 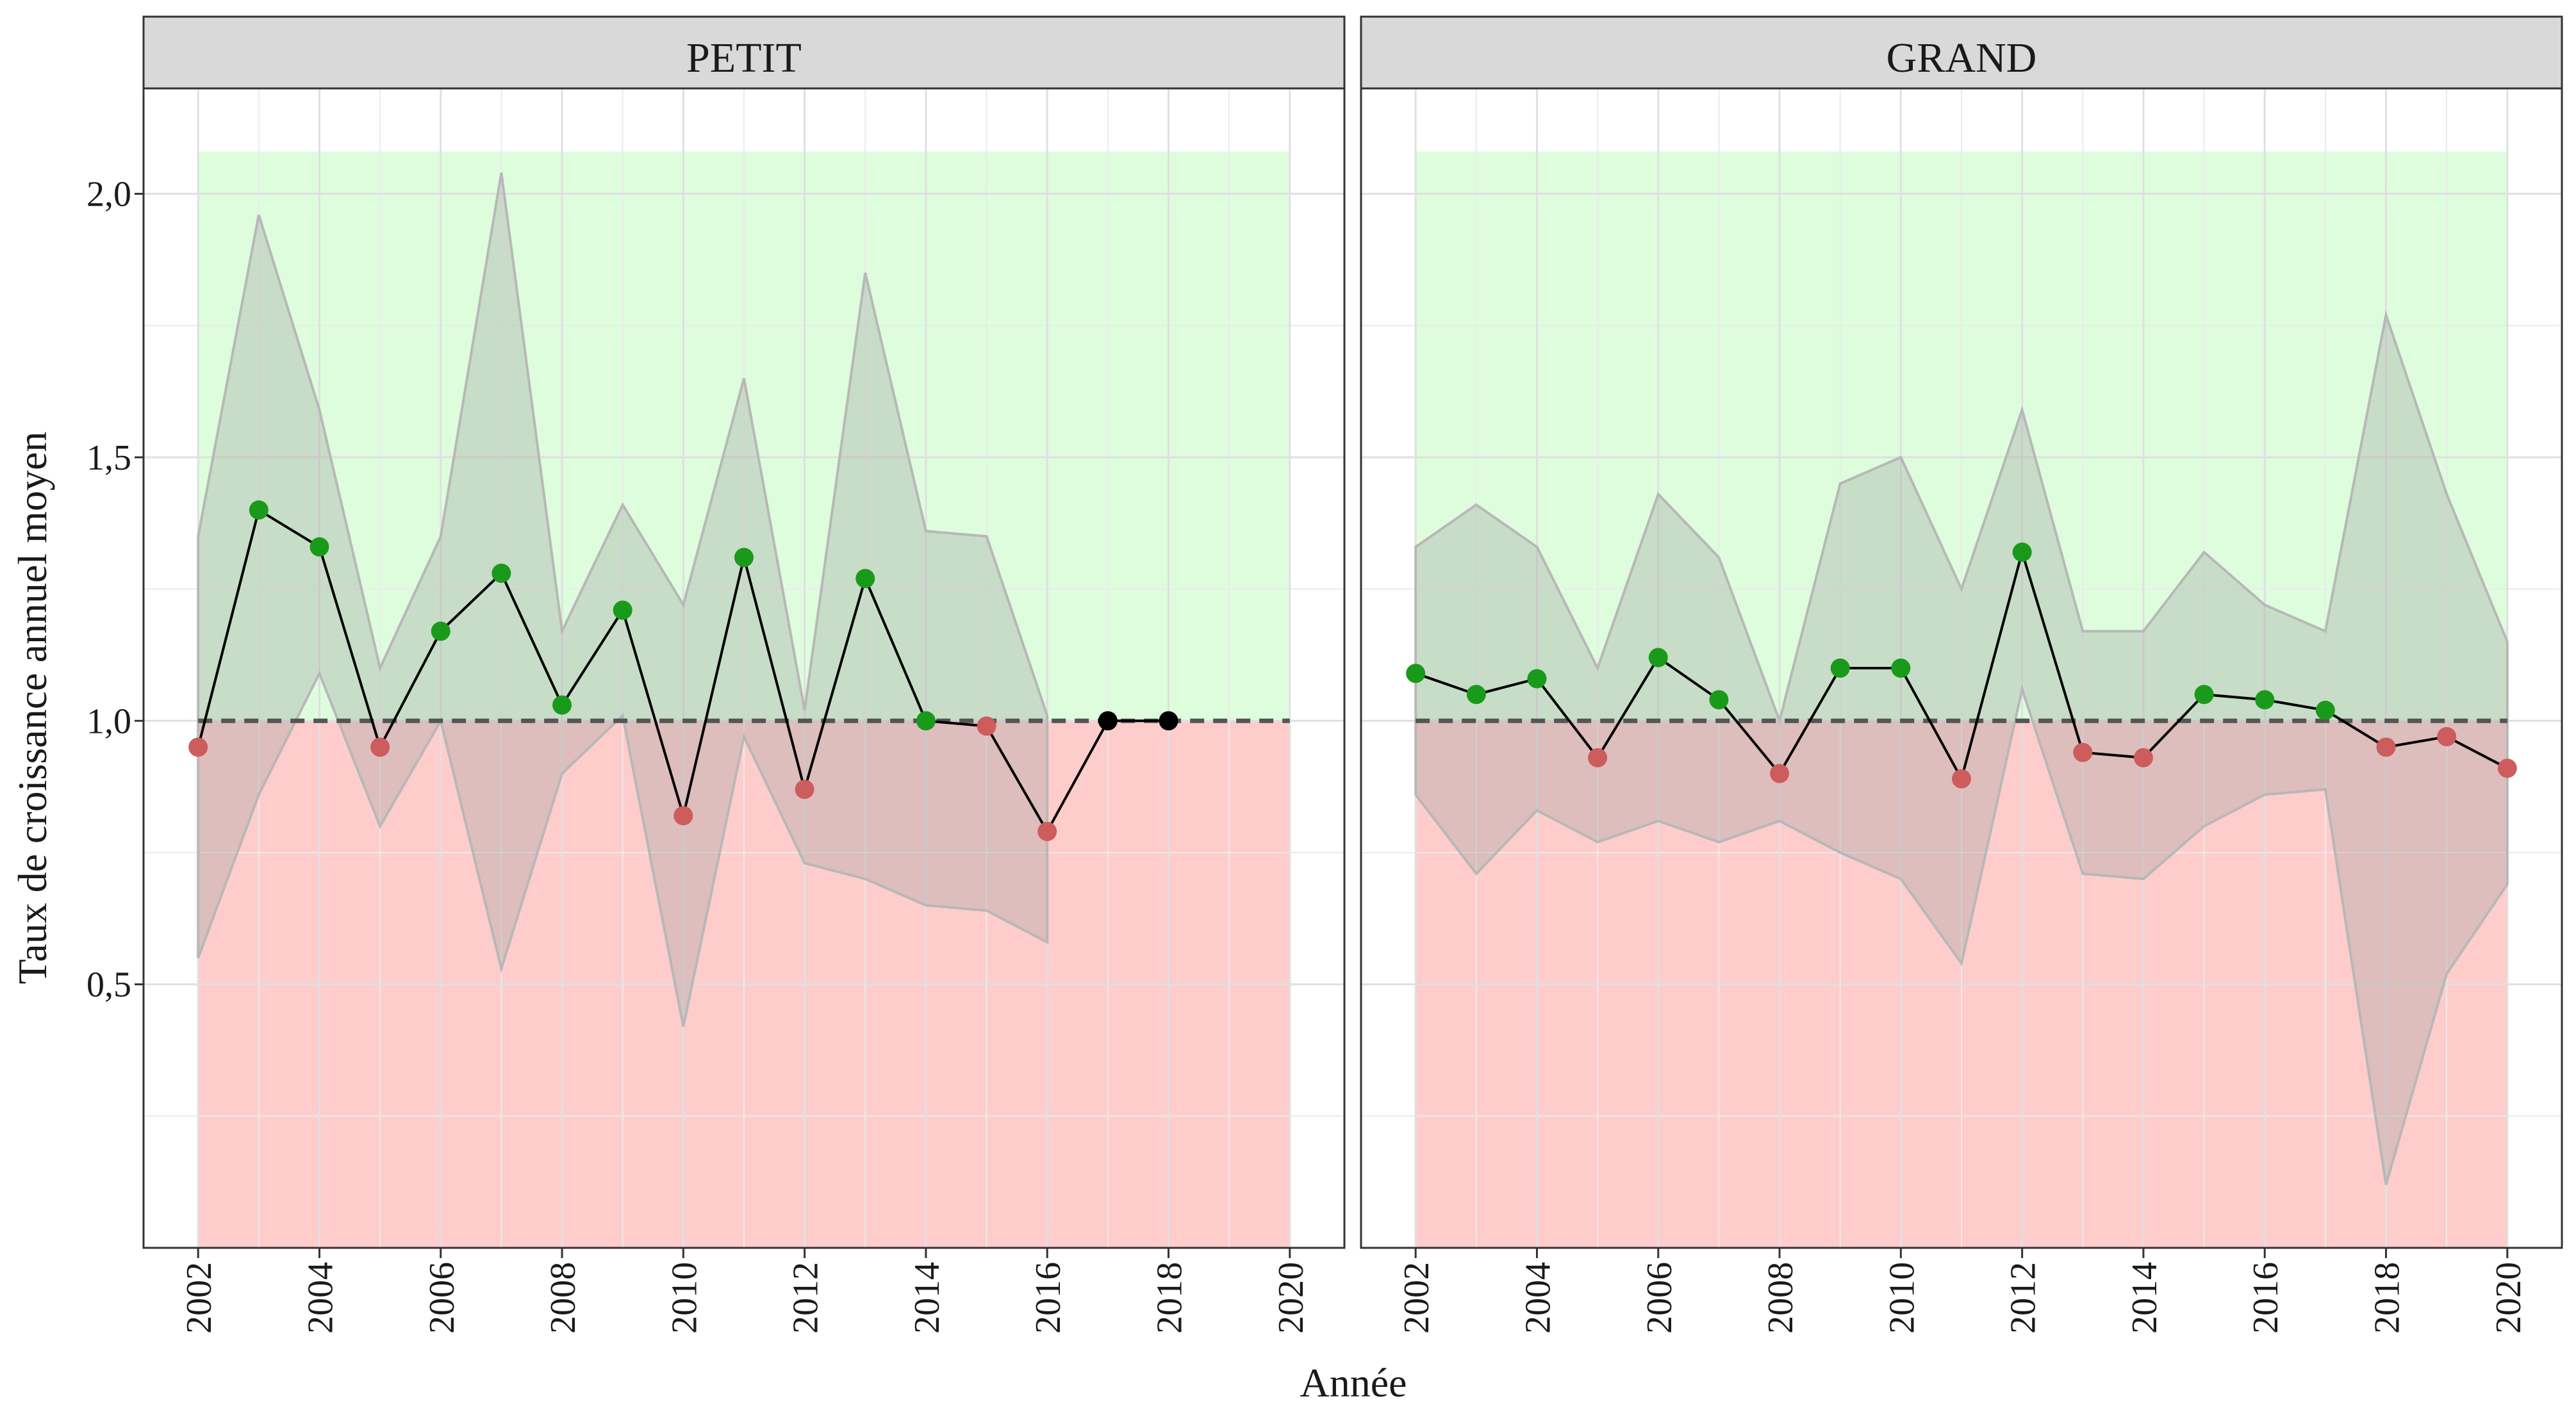 What do you see at coordinates (109, 458) in the screenshot?
I see `y-tick-label: 1,5` at bounding box center [109, 458].